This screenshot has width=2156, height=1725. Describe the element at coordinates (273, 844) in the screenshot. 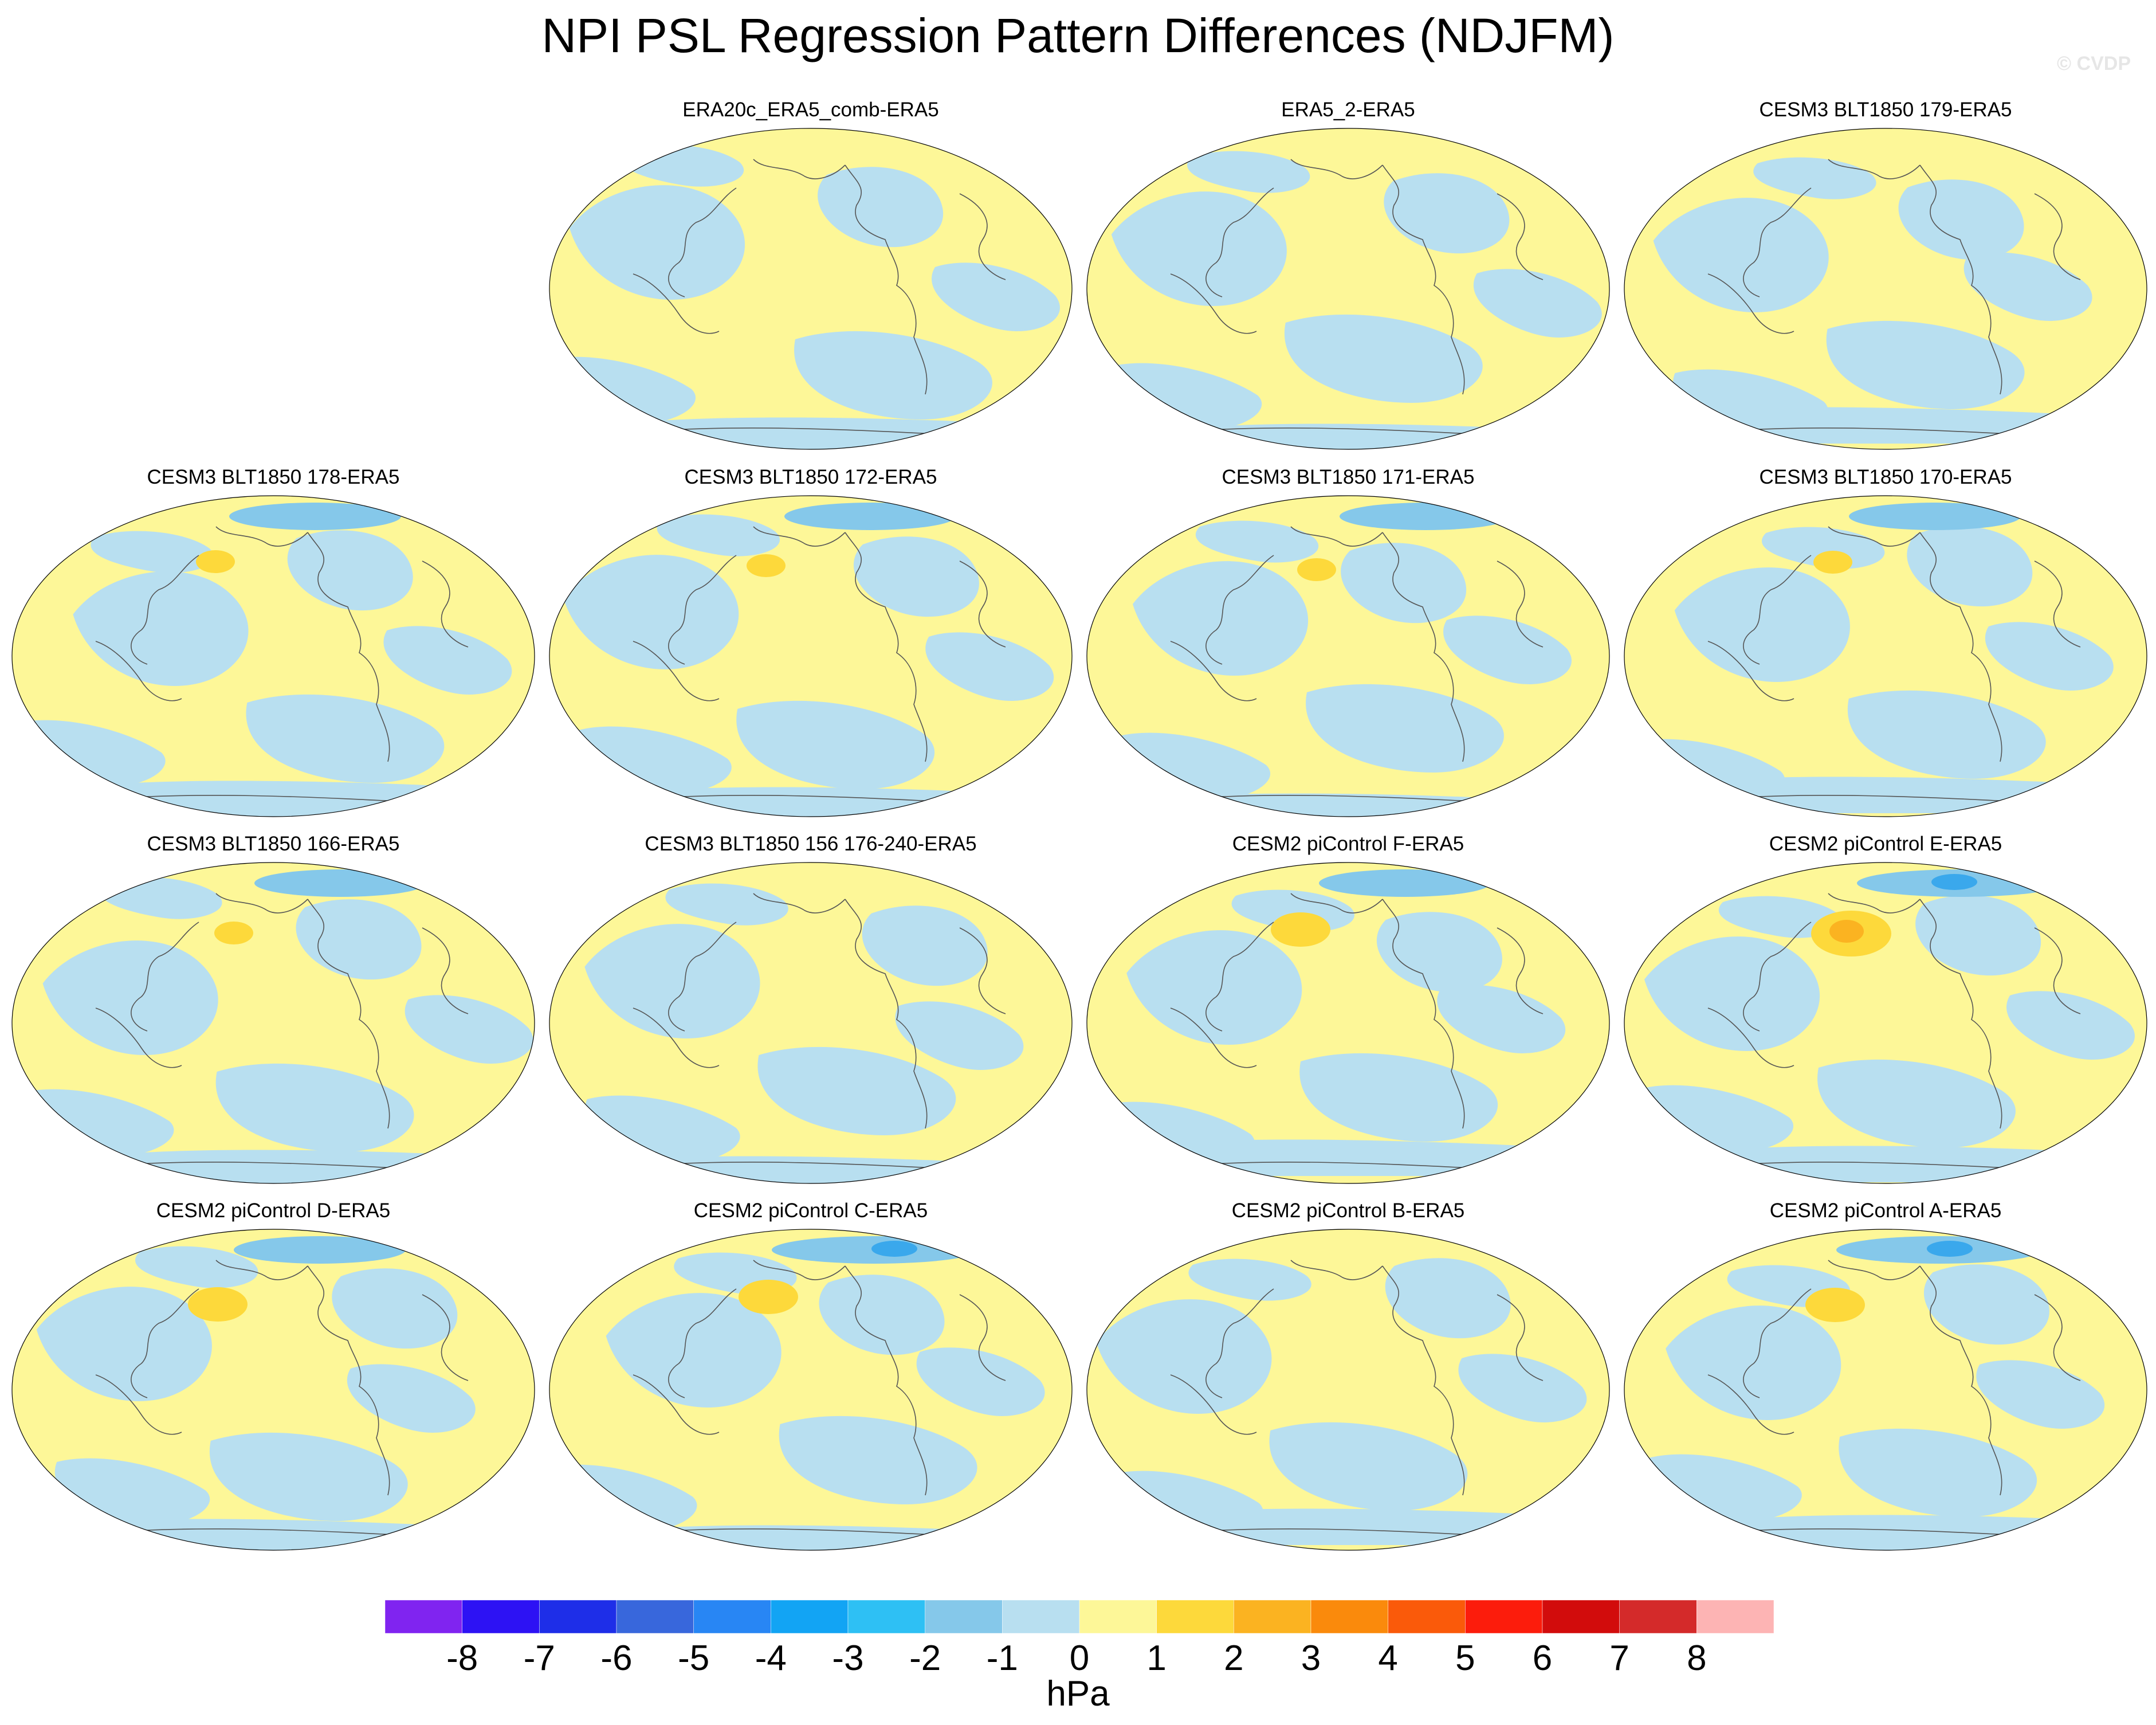

I see `panel-title: CESM3 BLT1850 166-ERA5` at that location.